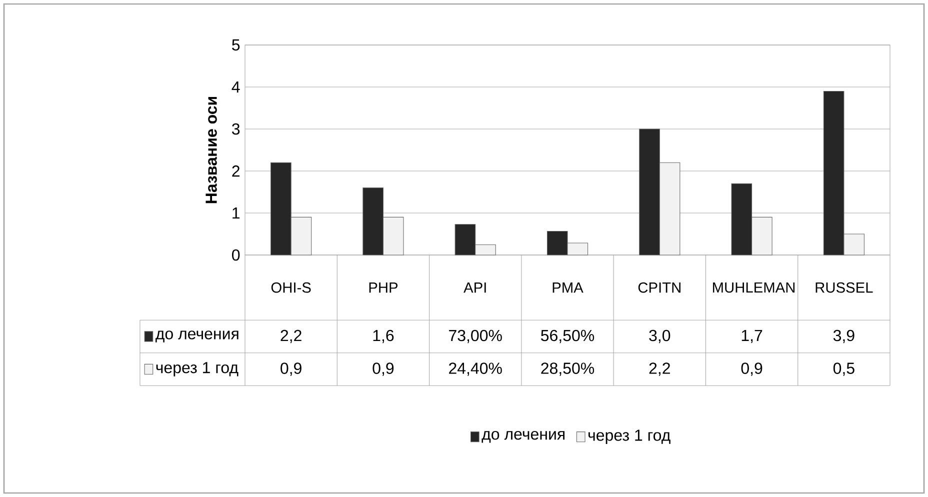  I want to click on legend-label: через 1 год, so click(197, 369).